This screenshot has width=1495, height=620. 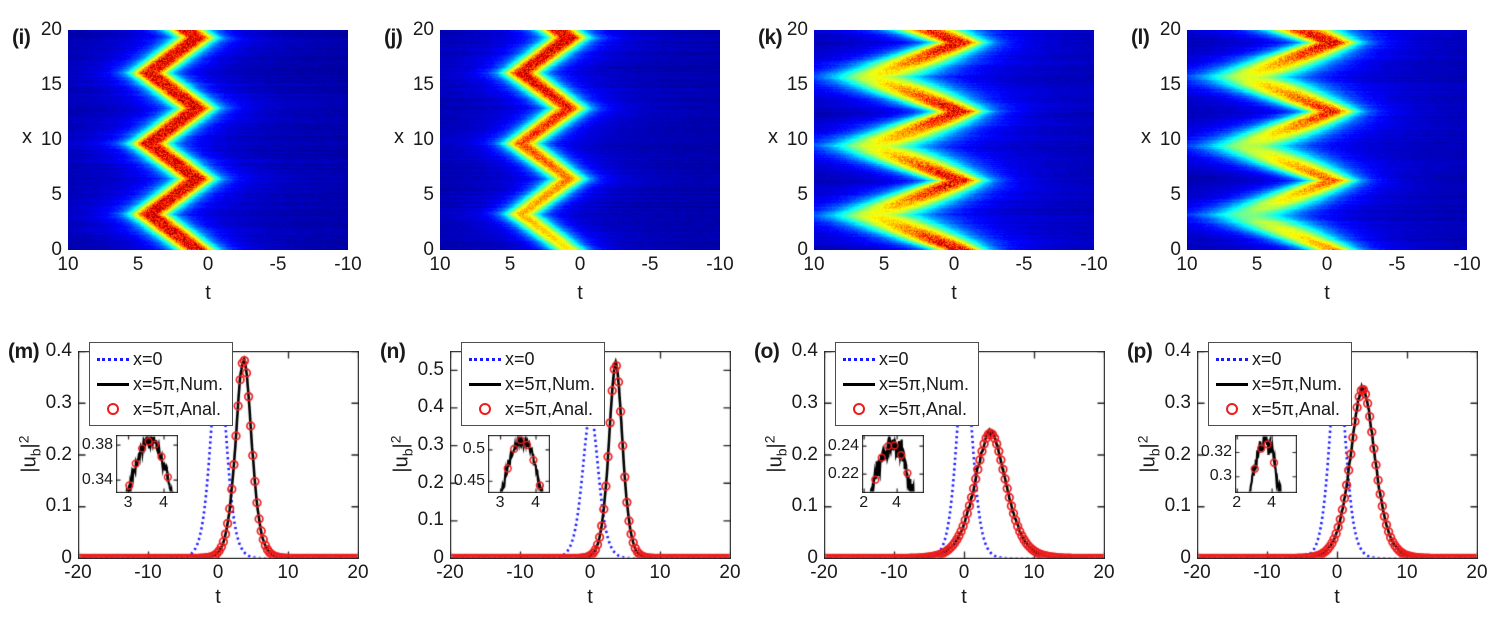 I want to click on panel-label: (i), so click(x=21, y=37).